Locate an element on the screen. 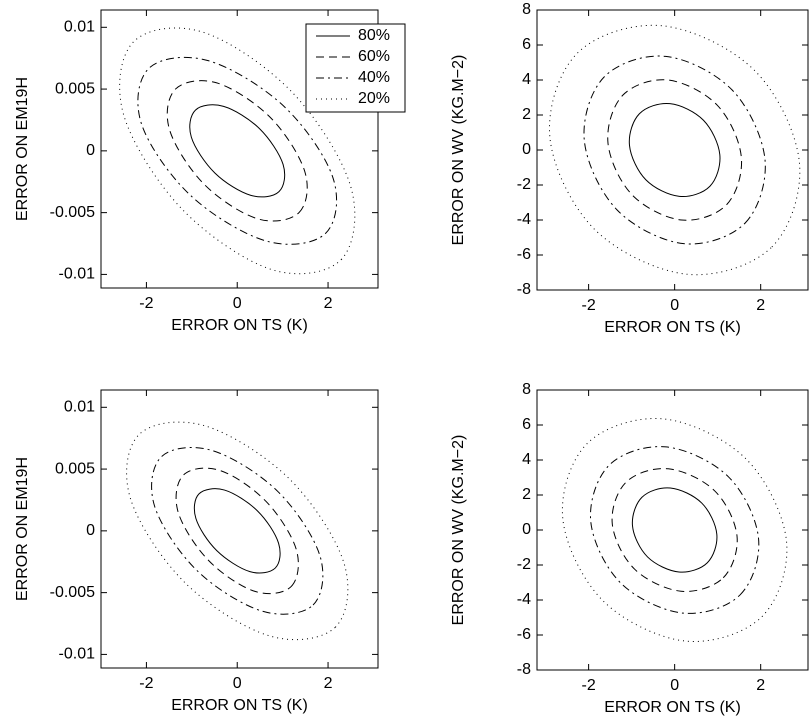 The width and height of the screenshot is (810, 718). legend-label: 20% is located at coordinates (374, 98).